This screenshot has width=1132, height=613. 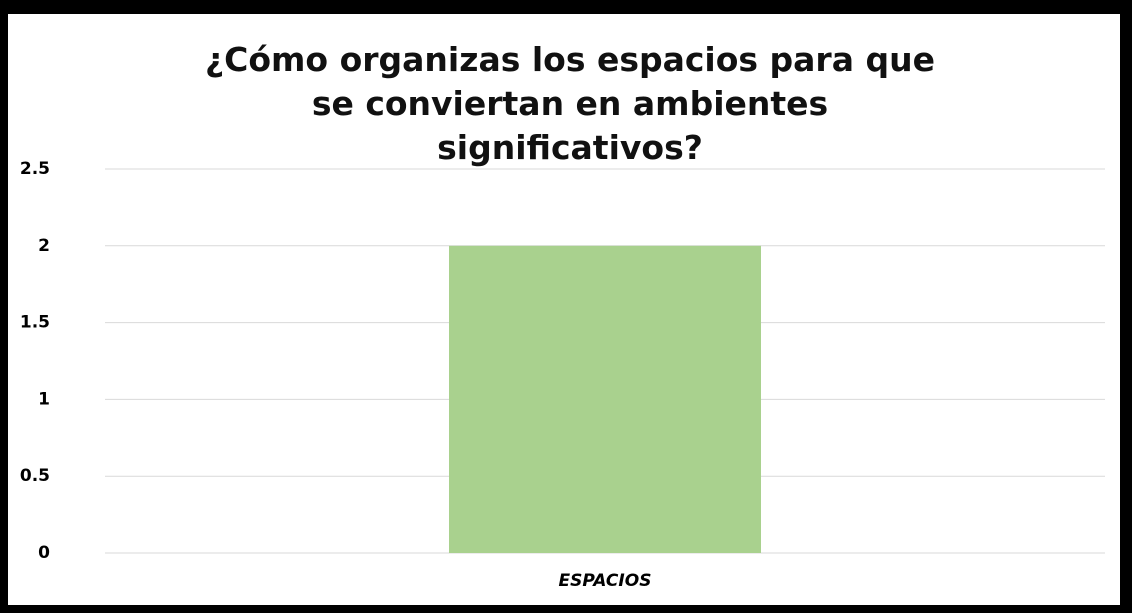 What do you see at coordinates (44, 399) in the screenshot?
I see `y-tick-label: 1` at bounding box center [44, 399].